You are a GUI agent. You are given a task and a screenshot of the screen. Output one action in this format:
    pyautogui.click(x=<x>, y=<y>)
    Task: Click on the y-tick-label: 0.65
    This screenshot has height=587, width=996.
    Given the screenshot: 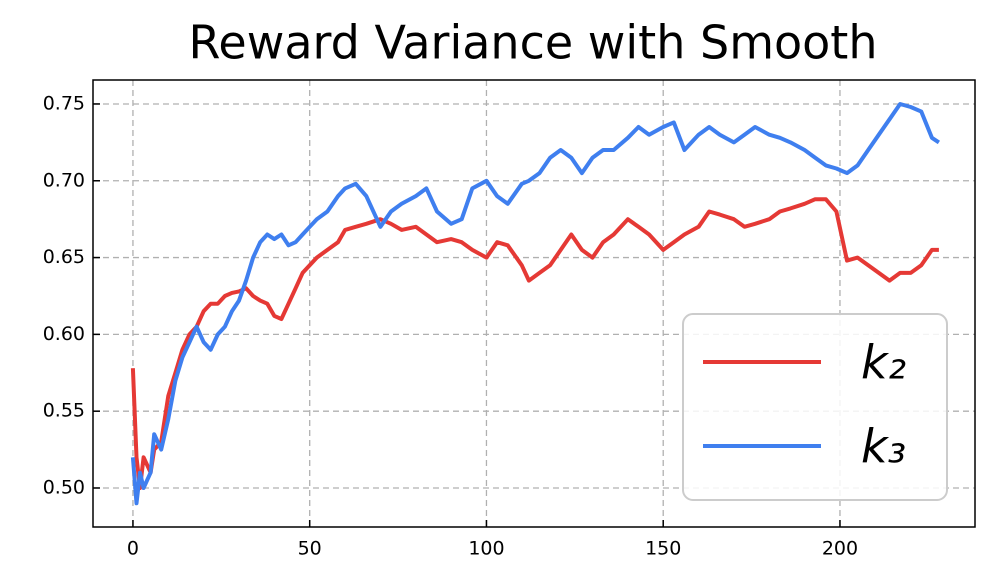 What is the action you would take?
    pyautogui.click(x=64, y=257)
    